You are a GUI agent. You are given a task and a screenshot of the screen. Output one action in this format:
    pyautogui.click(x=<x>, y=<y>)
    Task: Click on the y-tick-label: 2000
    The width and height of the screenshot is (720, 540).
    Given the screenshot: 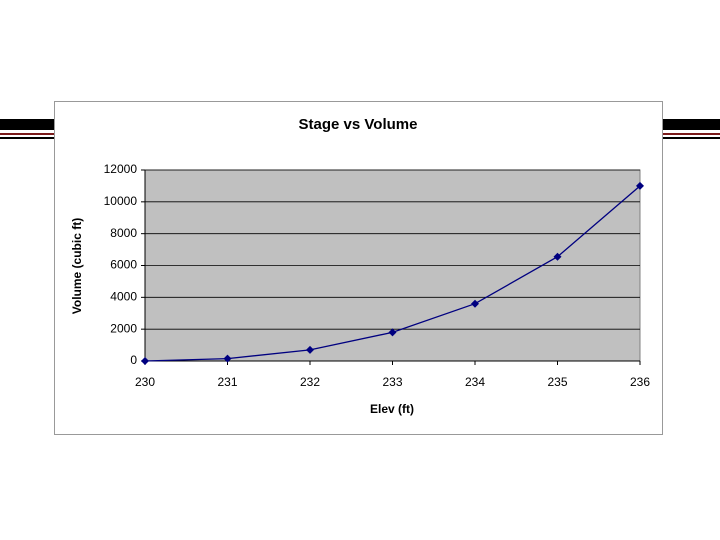 What is the action you would take?
    pyautogui.click(x=123, y=328)
    